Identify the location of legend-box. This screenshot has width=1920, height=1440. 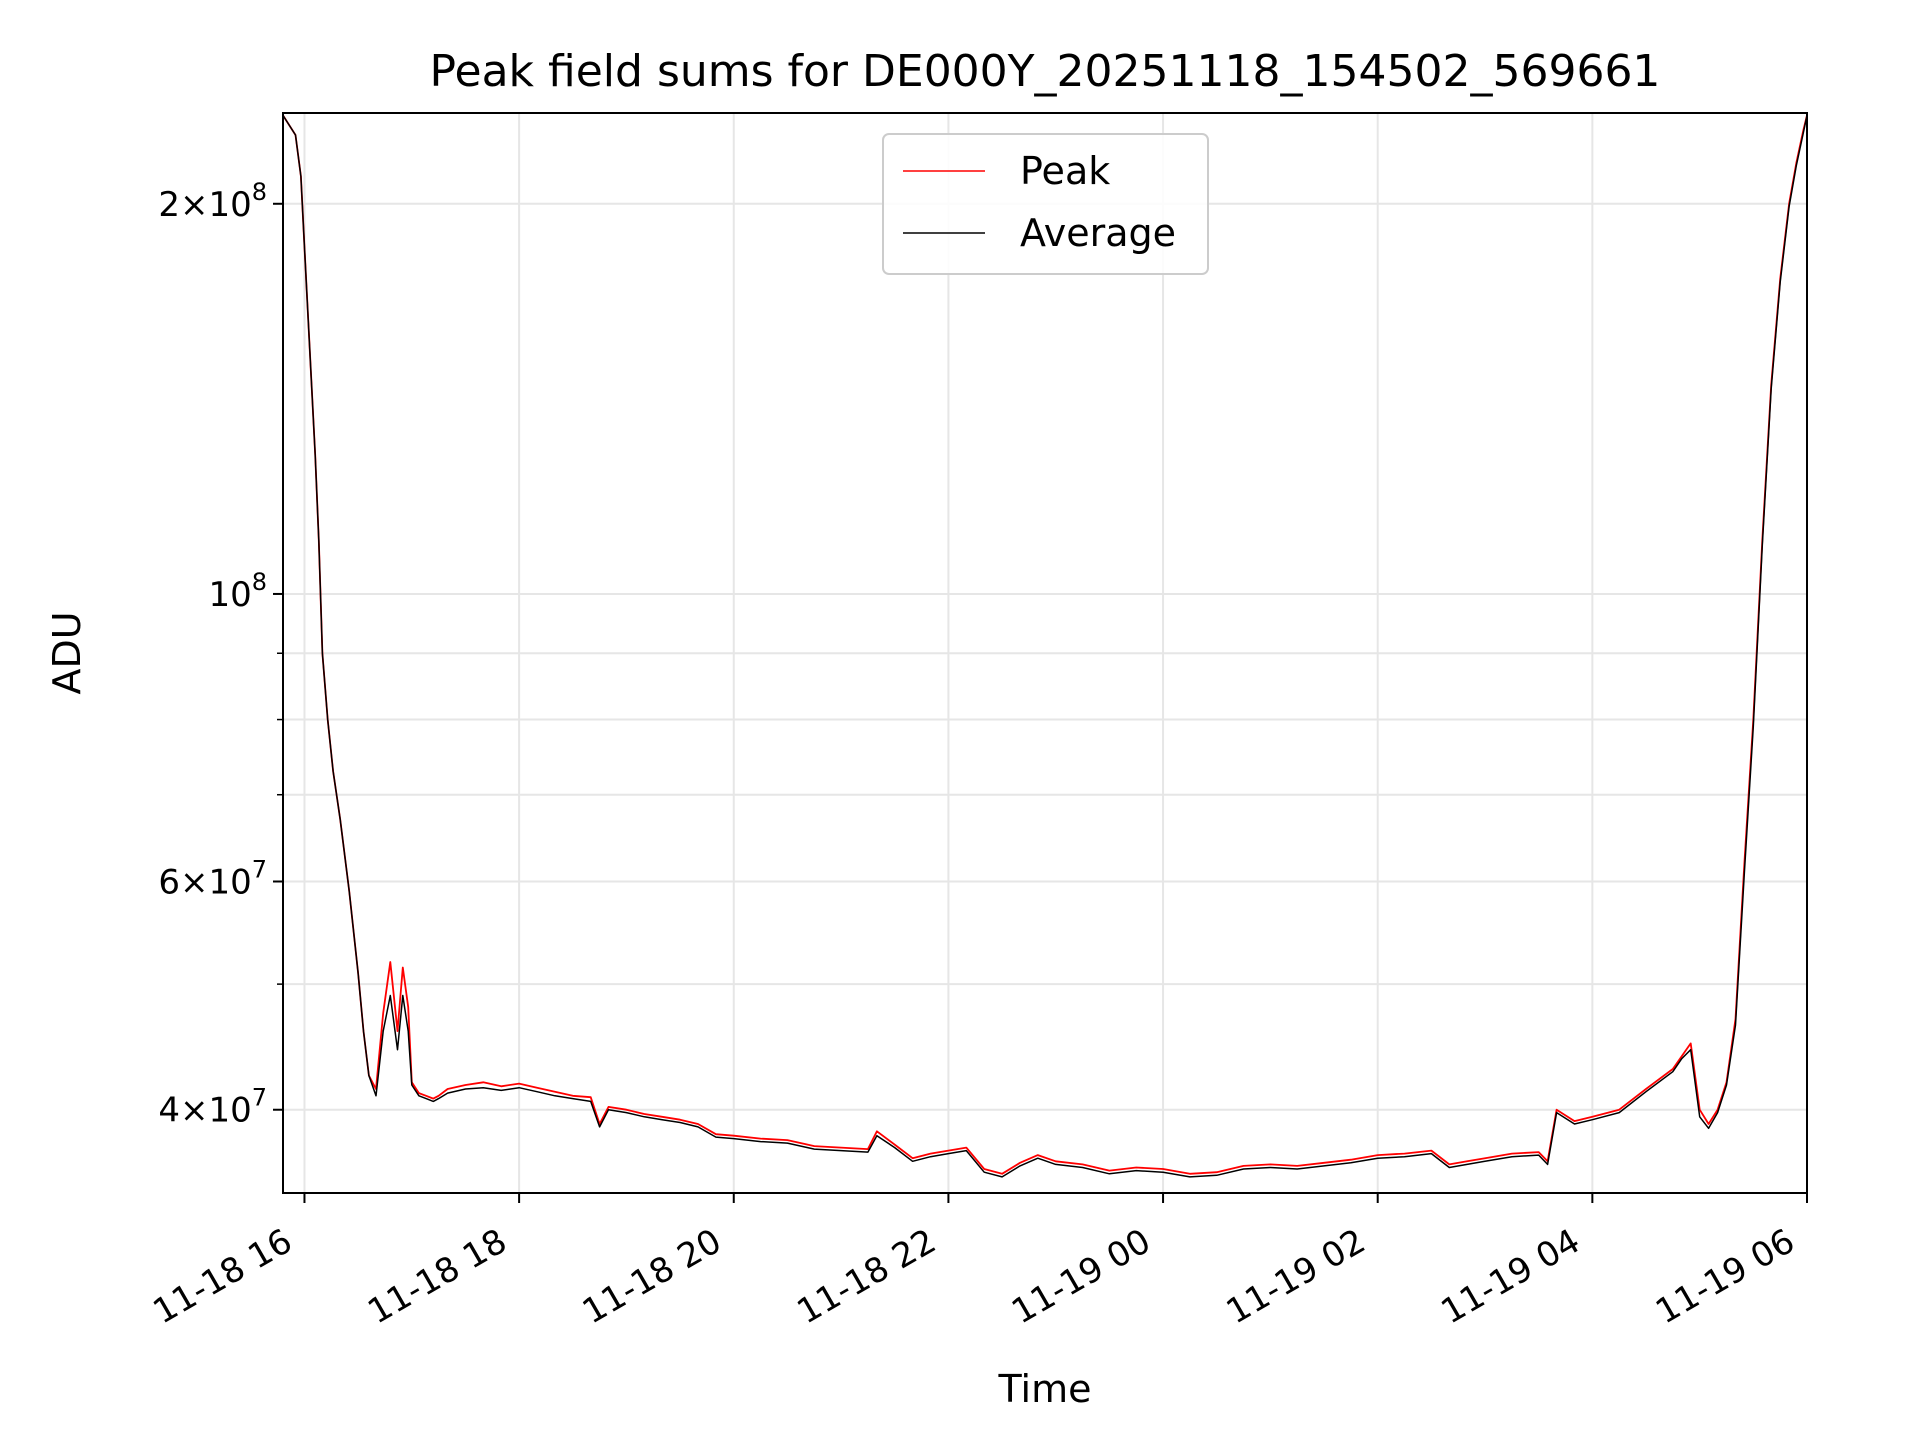
(1045, 204).